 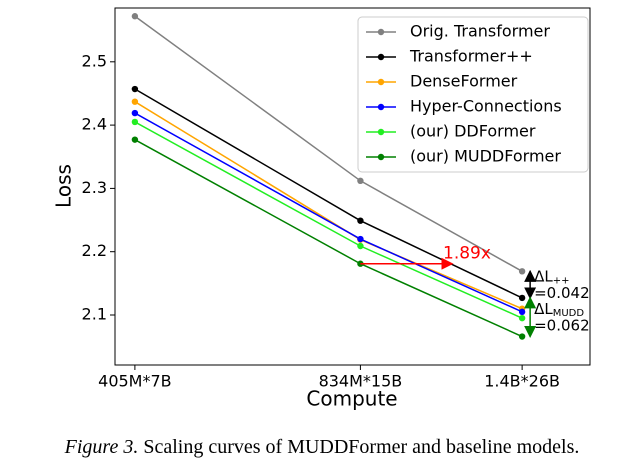 I want to click on legend-label: DenseFormer, so click(x=464, y=81).